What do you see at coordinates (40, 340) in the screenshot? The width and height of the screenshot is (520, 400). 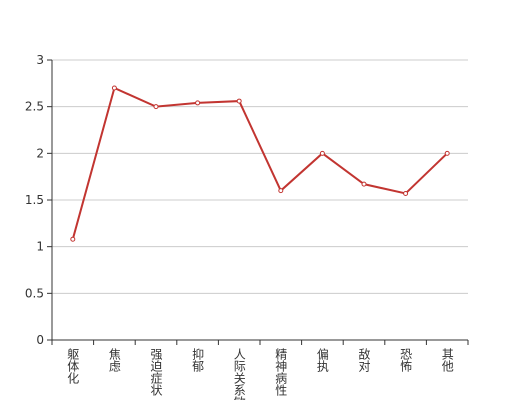 I see `y-tick-label: 0` at bounding box center [40, 340].